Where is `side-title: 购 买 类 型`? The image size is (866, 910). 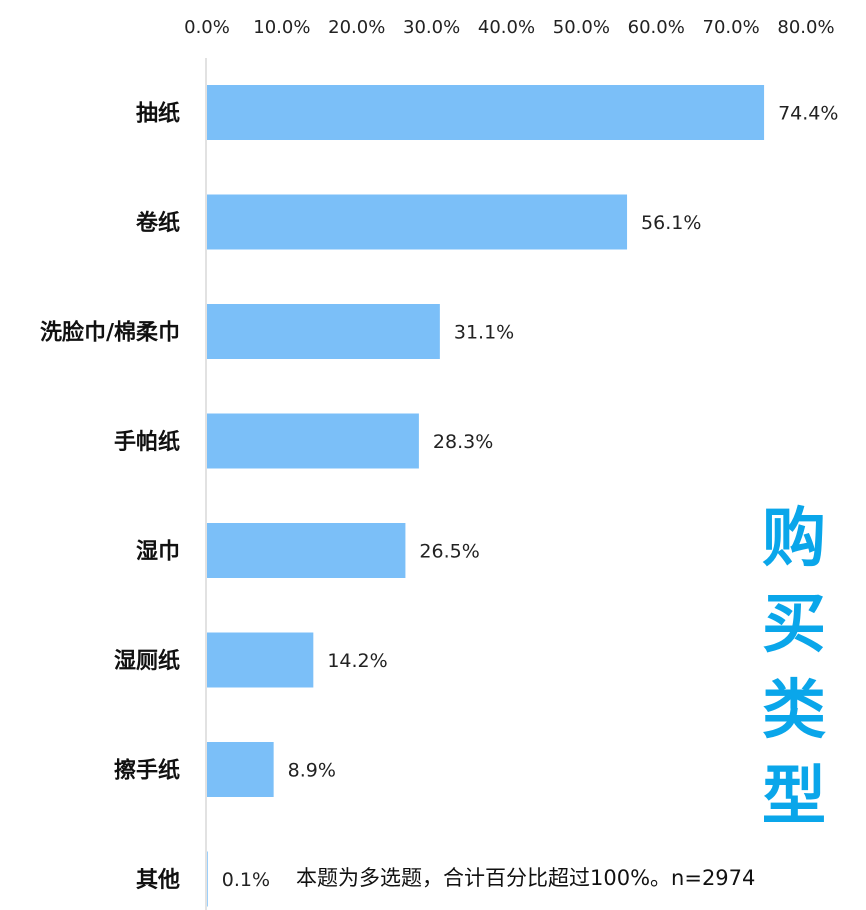 side-title: 购 买 类 型 is located at coordinates (794, 668).